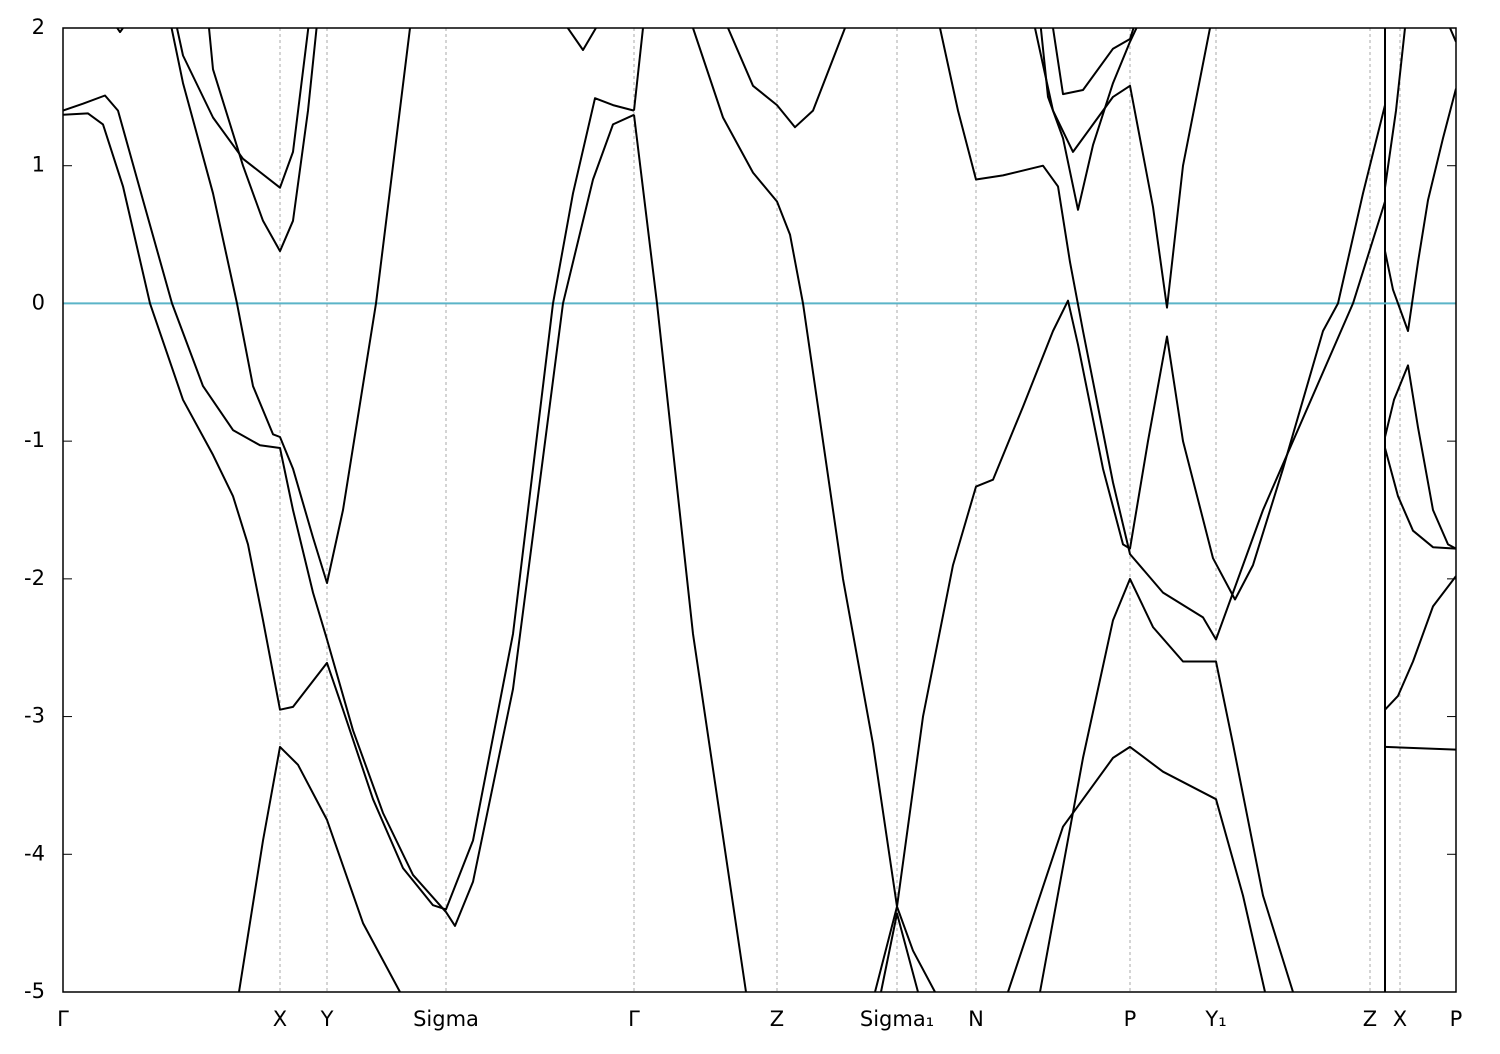 The width and height of the screenshot is (1500, 1054). I want to click on x-tick-label: Y₁, so click(1215, 1019).